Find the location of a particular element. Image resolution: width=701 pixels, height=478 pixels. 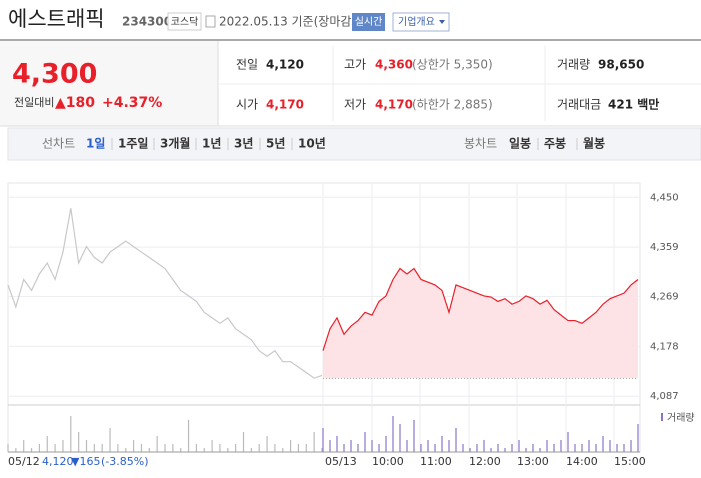

date: 2022.05.13 기준(장마감) is located at coordinates (287, 22).